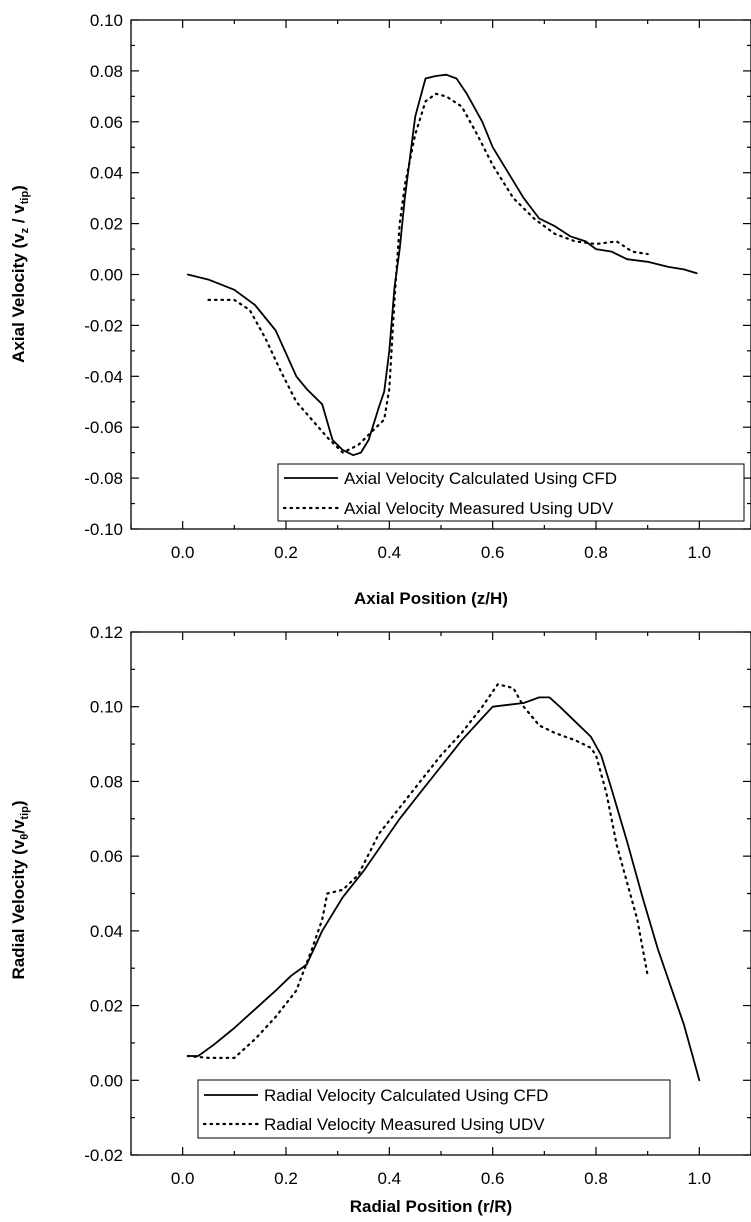 The width and height of the screenshot is (751, 1222). Describe the element at coordinates (103, 427) in the screenshot. I see `y-tick-label: -0.06` at that location.